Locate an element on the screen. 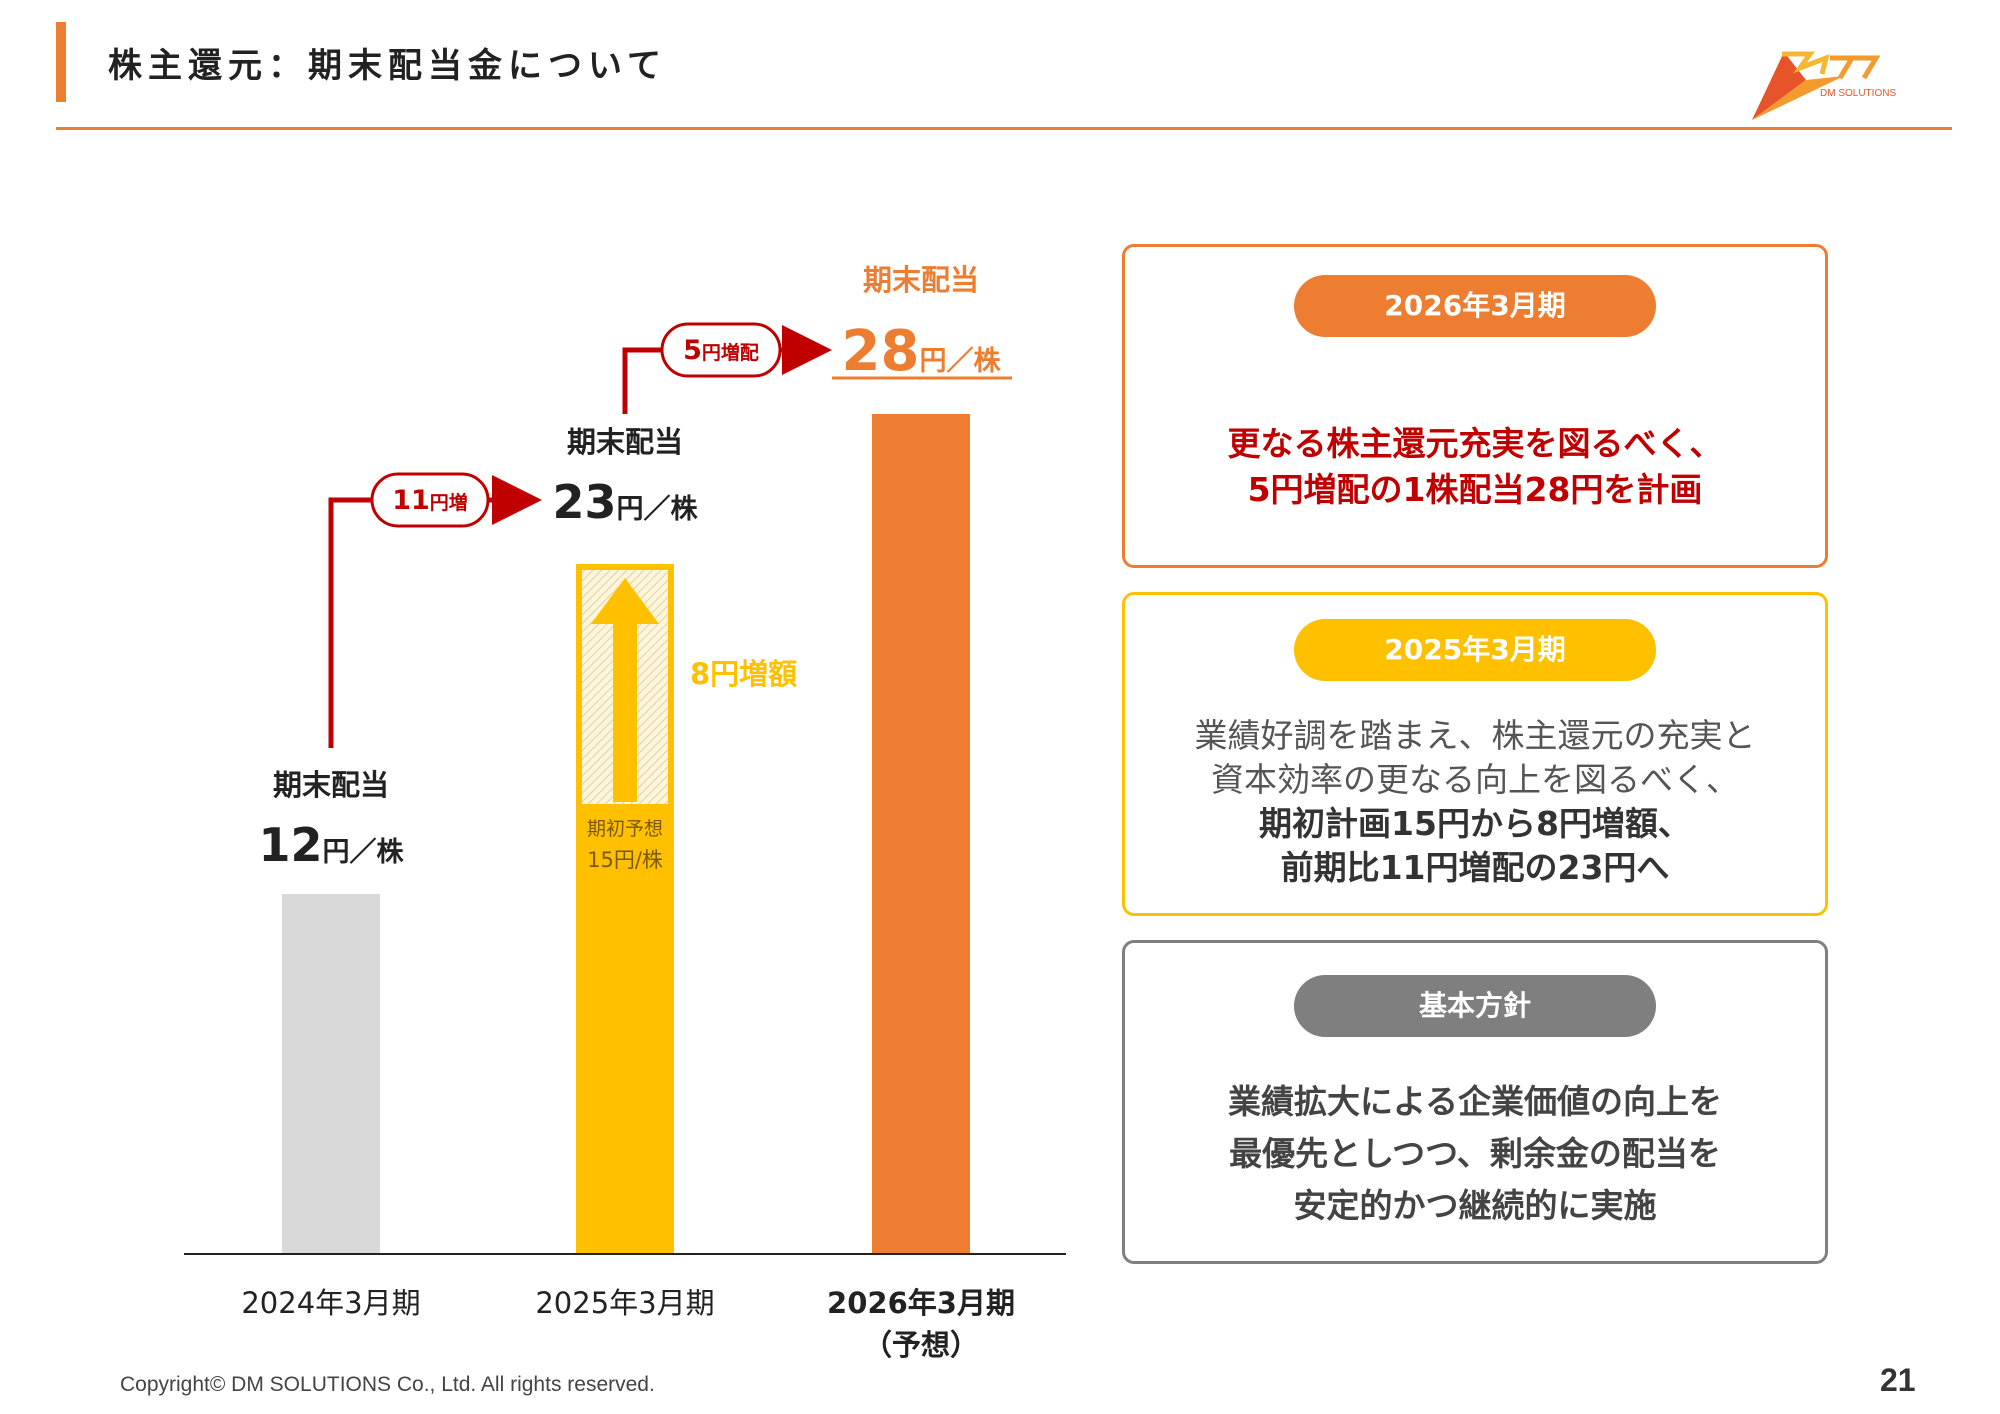 The width and height of the screenshot is (2000, 1414). page-number: 21 is located at coordinates (1898, 1380).